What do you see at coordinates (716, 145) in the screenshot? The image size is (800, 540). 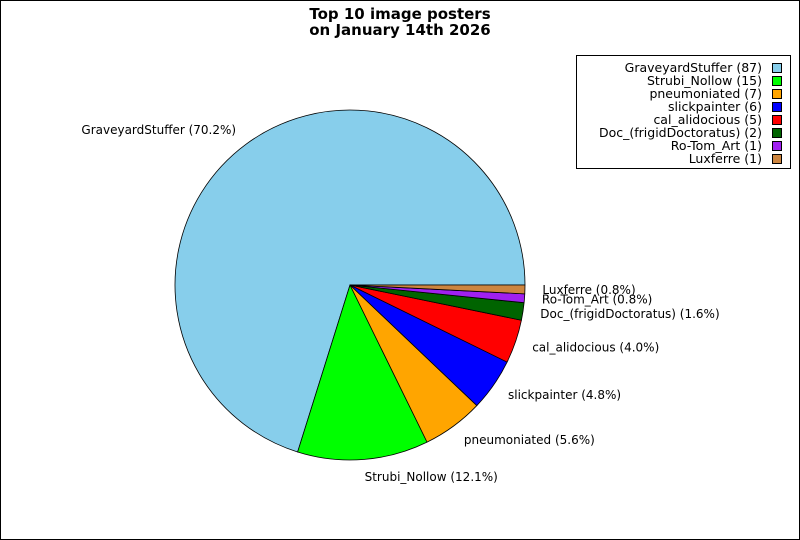 I see `legend-label: Ro-Tom_Art (1)` at bounding box center [716, 145].